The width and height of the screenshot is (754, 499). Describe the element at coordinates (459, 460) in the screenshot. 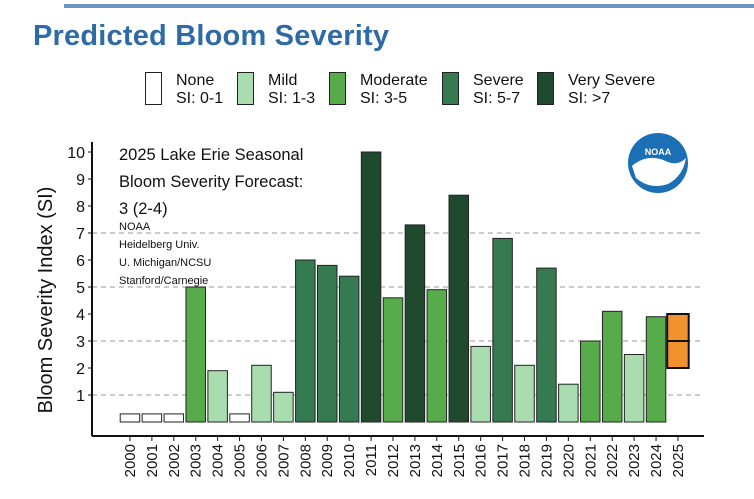

I see `x-tick-label-2015: 2015` at that location.